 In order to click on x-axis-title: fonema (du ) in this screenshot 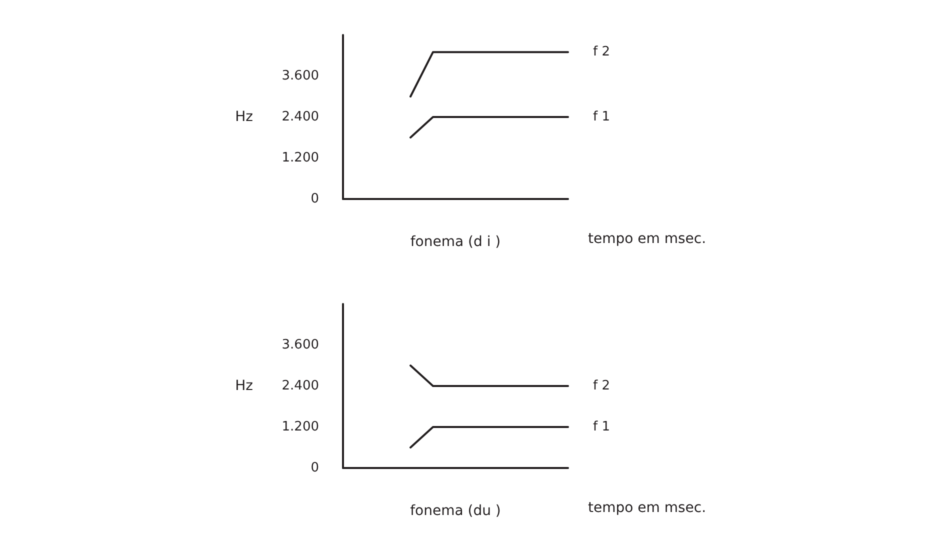, I will do `click(455, 511)`.